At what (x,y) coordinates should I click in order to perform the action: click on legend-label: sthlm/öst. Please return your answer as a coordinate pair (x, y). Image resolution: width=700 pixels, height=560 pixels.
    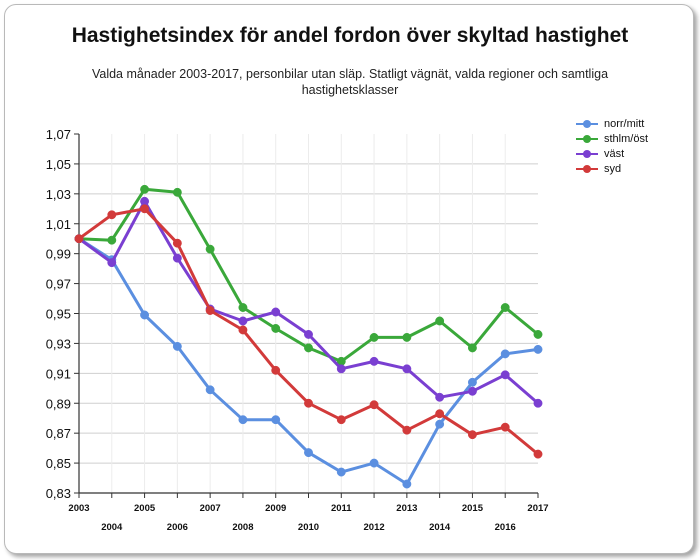
    Looking at the image, I should click on (626, 138).